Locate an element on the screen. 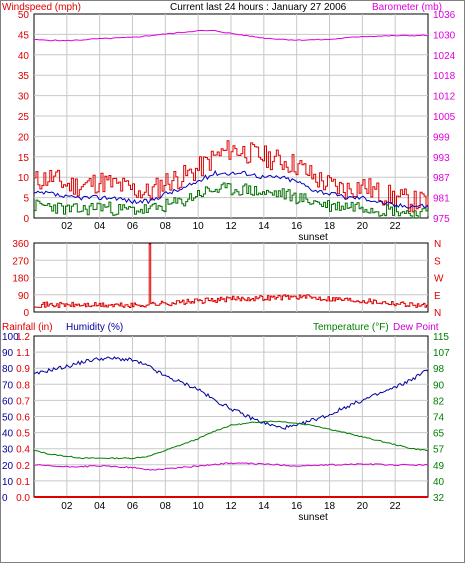 The width and height of the screenshot is (465, 563). windspeed-tick-label: 25 is located at coordinates (24, 117).